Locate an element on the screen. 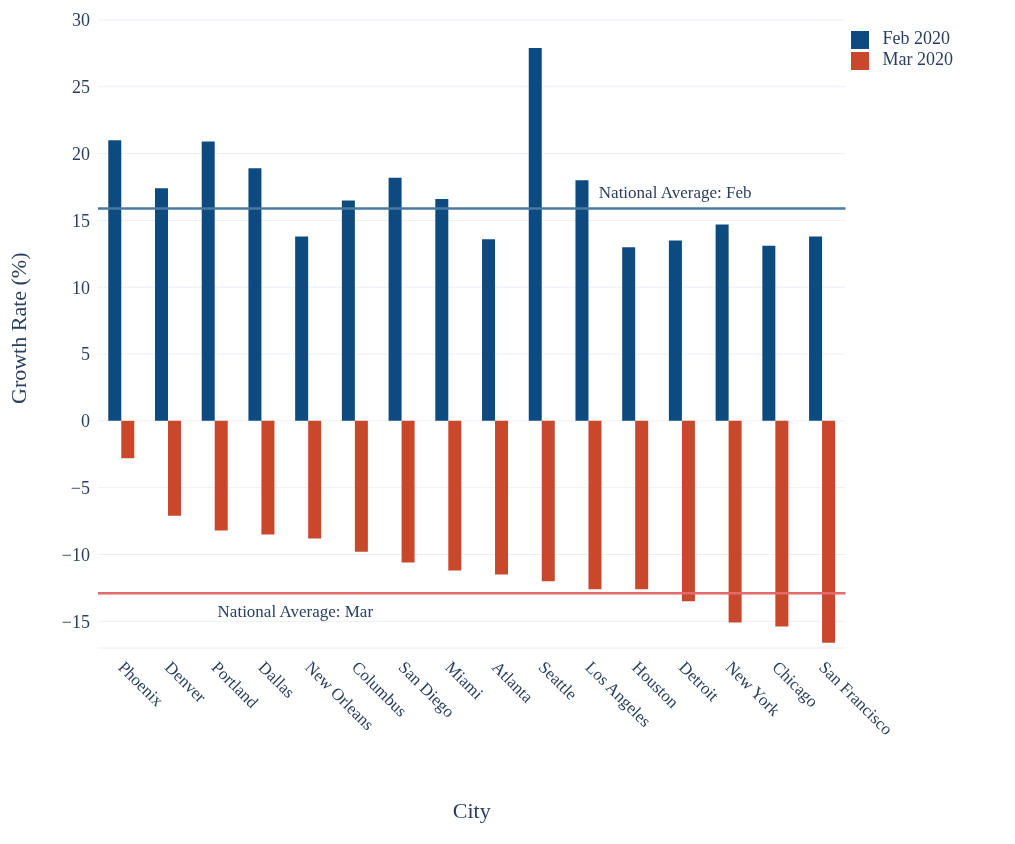  legend-label: Mar 2020 is located at coordinates (917, 59).